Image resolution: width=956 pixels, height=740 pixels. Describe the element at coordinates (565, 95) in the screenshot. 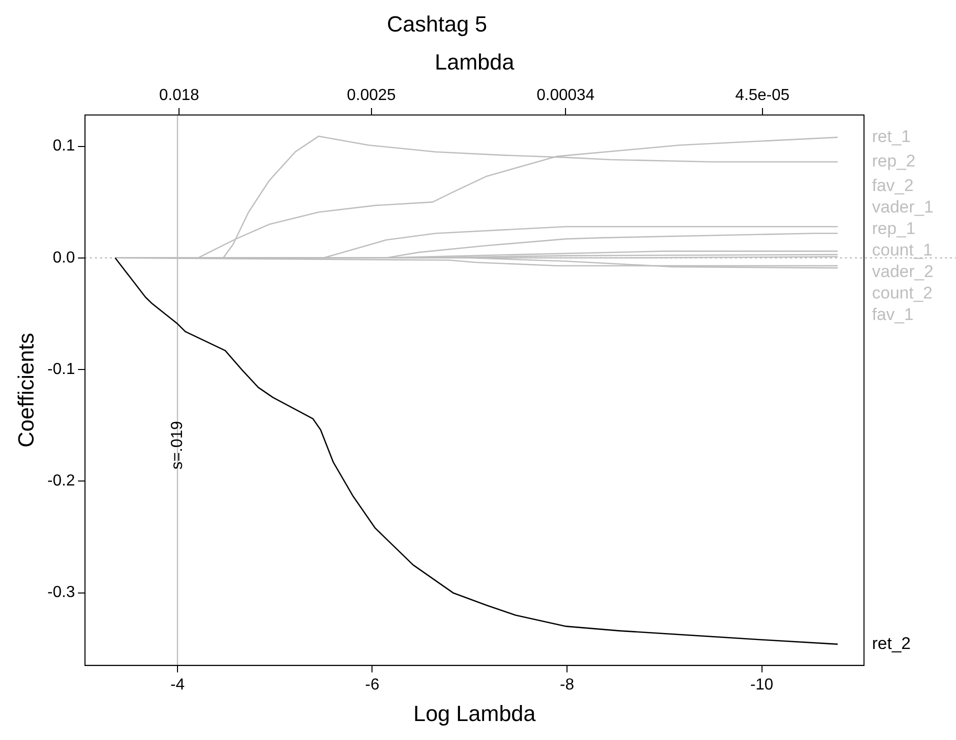

I see `x2-tick-label: 0.00034` at that location.